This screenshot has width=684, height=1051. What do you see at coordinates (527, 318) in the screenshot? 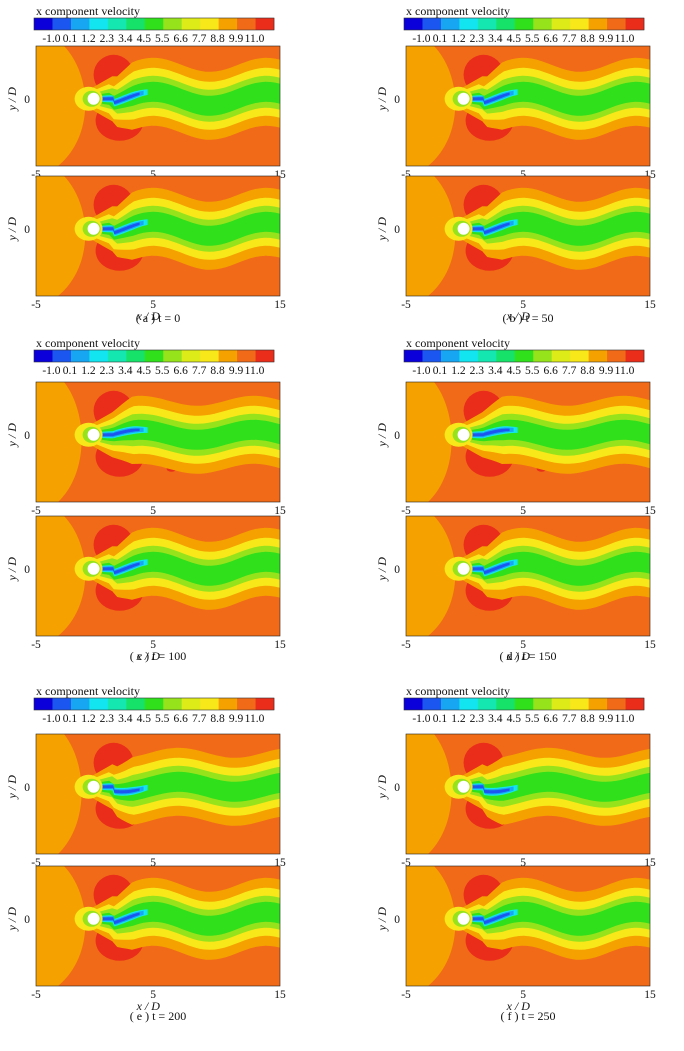
I see `panel-caption: ( b ) t = 50` at bounding box center [527, 318].